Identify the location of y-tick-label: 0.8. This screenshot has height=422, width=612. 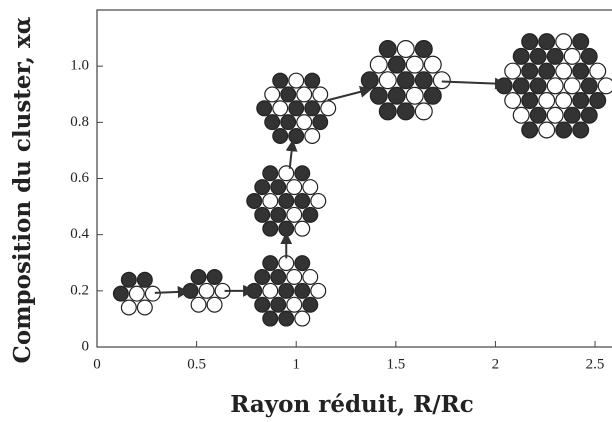
(79, 122).